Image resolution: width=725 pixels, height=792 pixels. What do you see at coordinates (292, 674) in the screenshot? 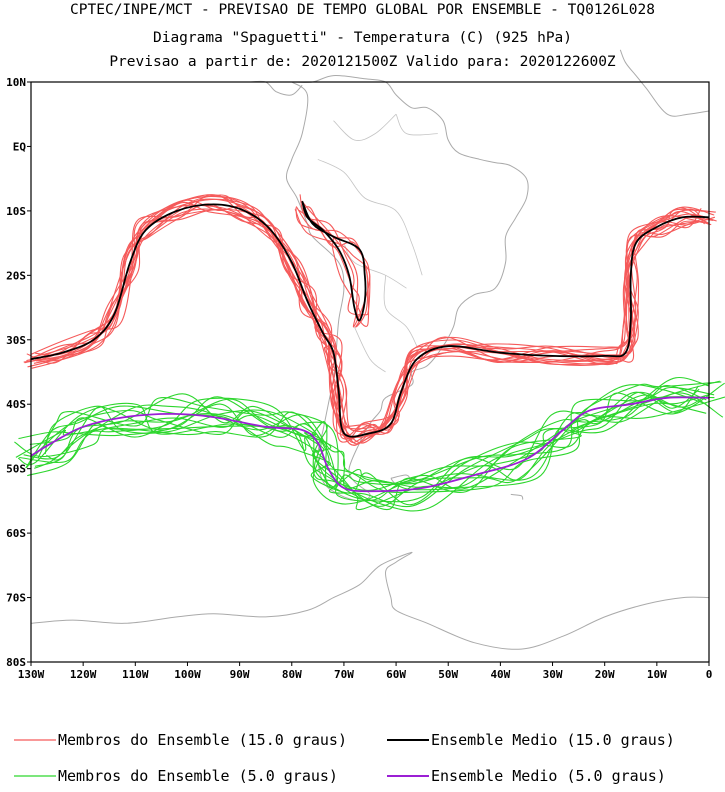
I see `x-tick-label: 80W` at bounding box center [292, 674].